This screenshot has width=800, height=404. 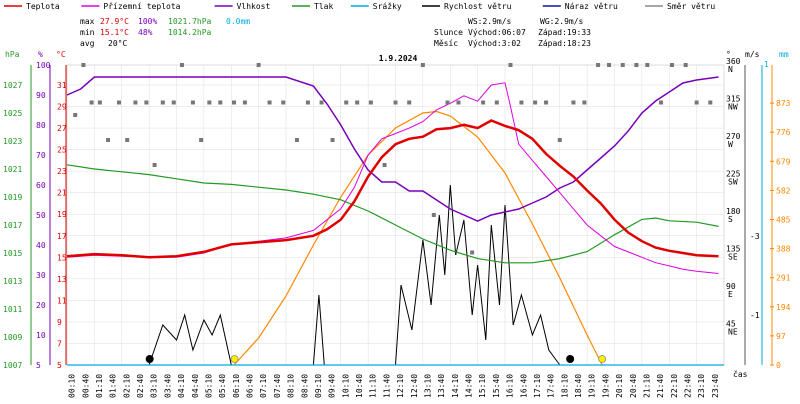 I want to click on axis-title-pct: %, so click(x=40, y=54).